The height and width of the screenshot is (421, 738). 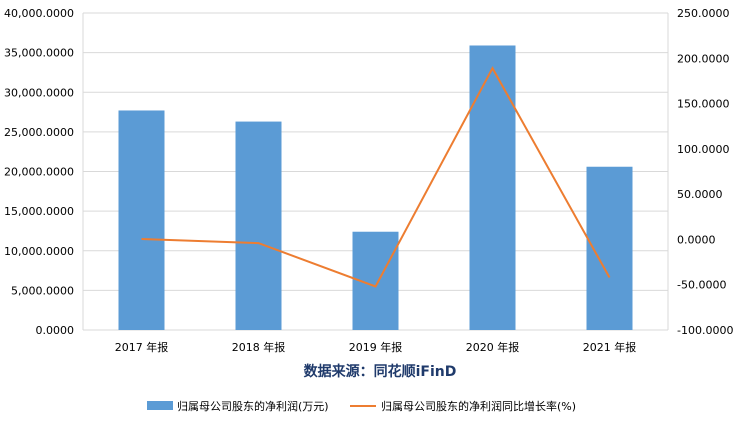 I want to click on left-axis-tick-label: 40,000.0000, so click(x=39, y=13).